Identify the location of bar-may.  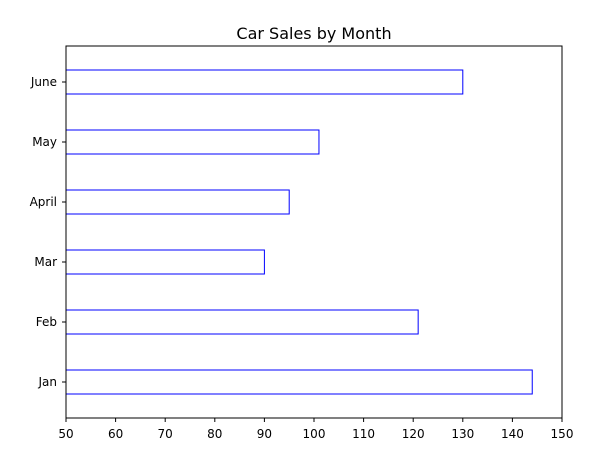
(192, 142).